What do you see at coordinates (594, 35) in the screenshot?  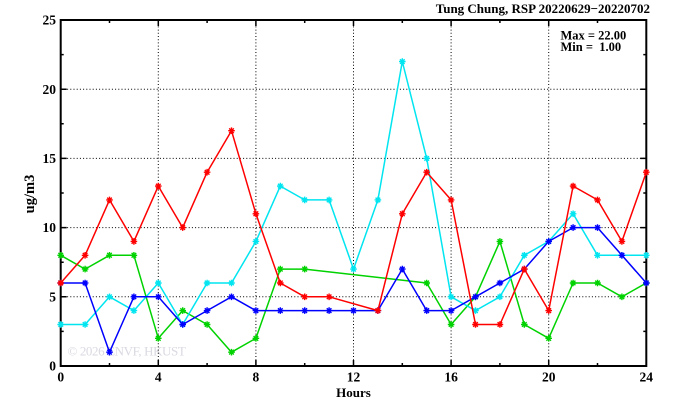 I see `svg-text: Max = 22.00` at bounding box center [594, 35].